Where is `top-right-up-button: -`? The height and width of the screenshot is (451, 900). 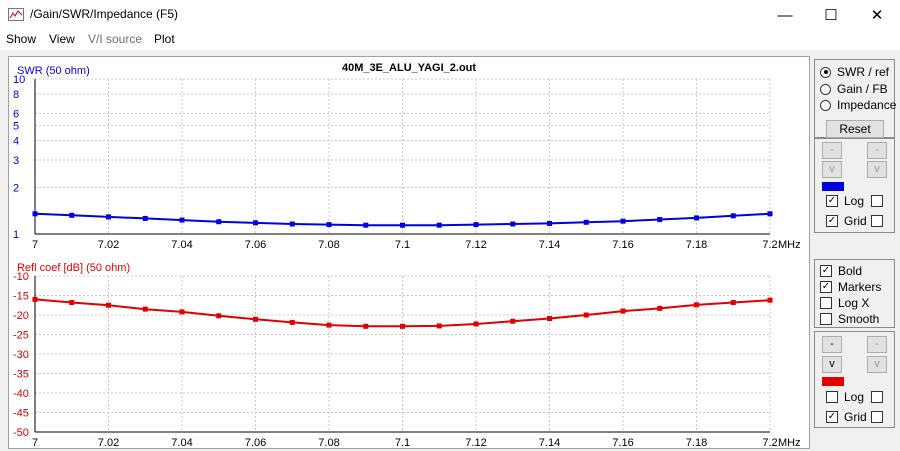 top-right-up-button: - is located at coordinates (877, 150).